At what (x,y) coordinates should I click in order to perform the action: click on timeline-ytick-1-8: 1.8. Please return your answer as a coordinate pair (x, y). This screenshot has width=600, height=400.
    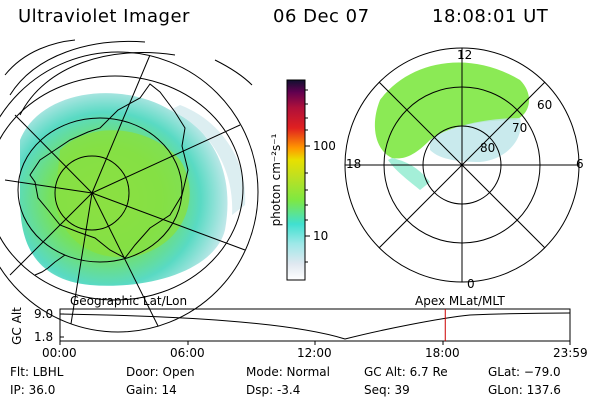
    Looking at the image, I should click on (44, 337).